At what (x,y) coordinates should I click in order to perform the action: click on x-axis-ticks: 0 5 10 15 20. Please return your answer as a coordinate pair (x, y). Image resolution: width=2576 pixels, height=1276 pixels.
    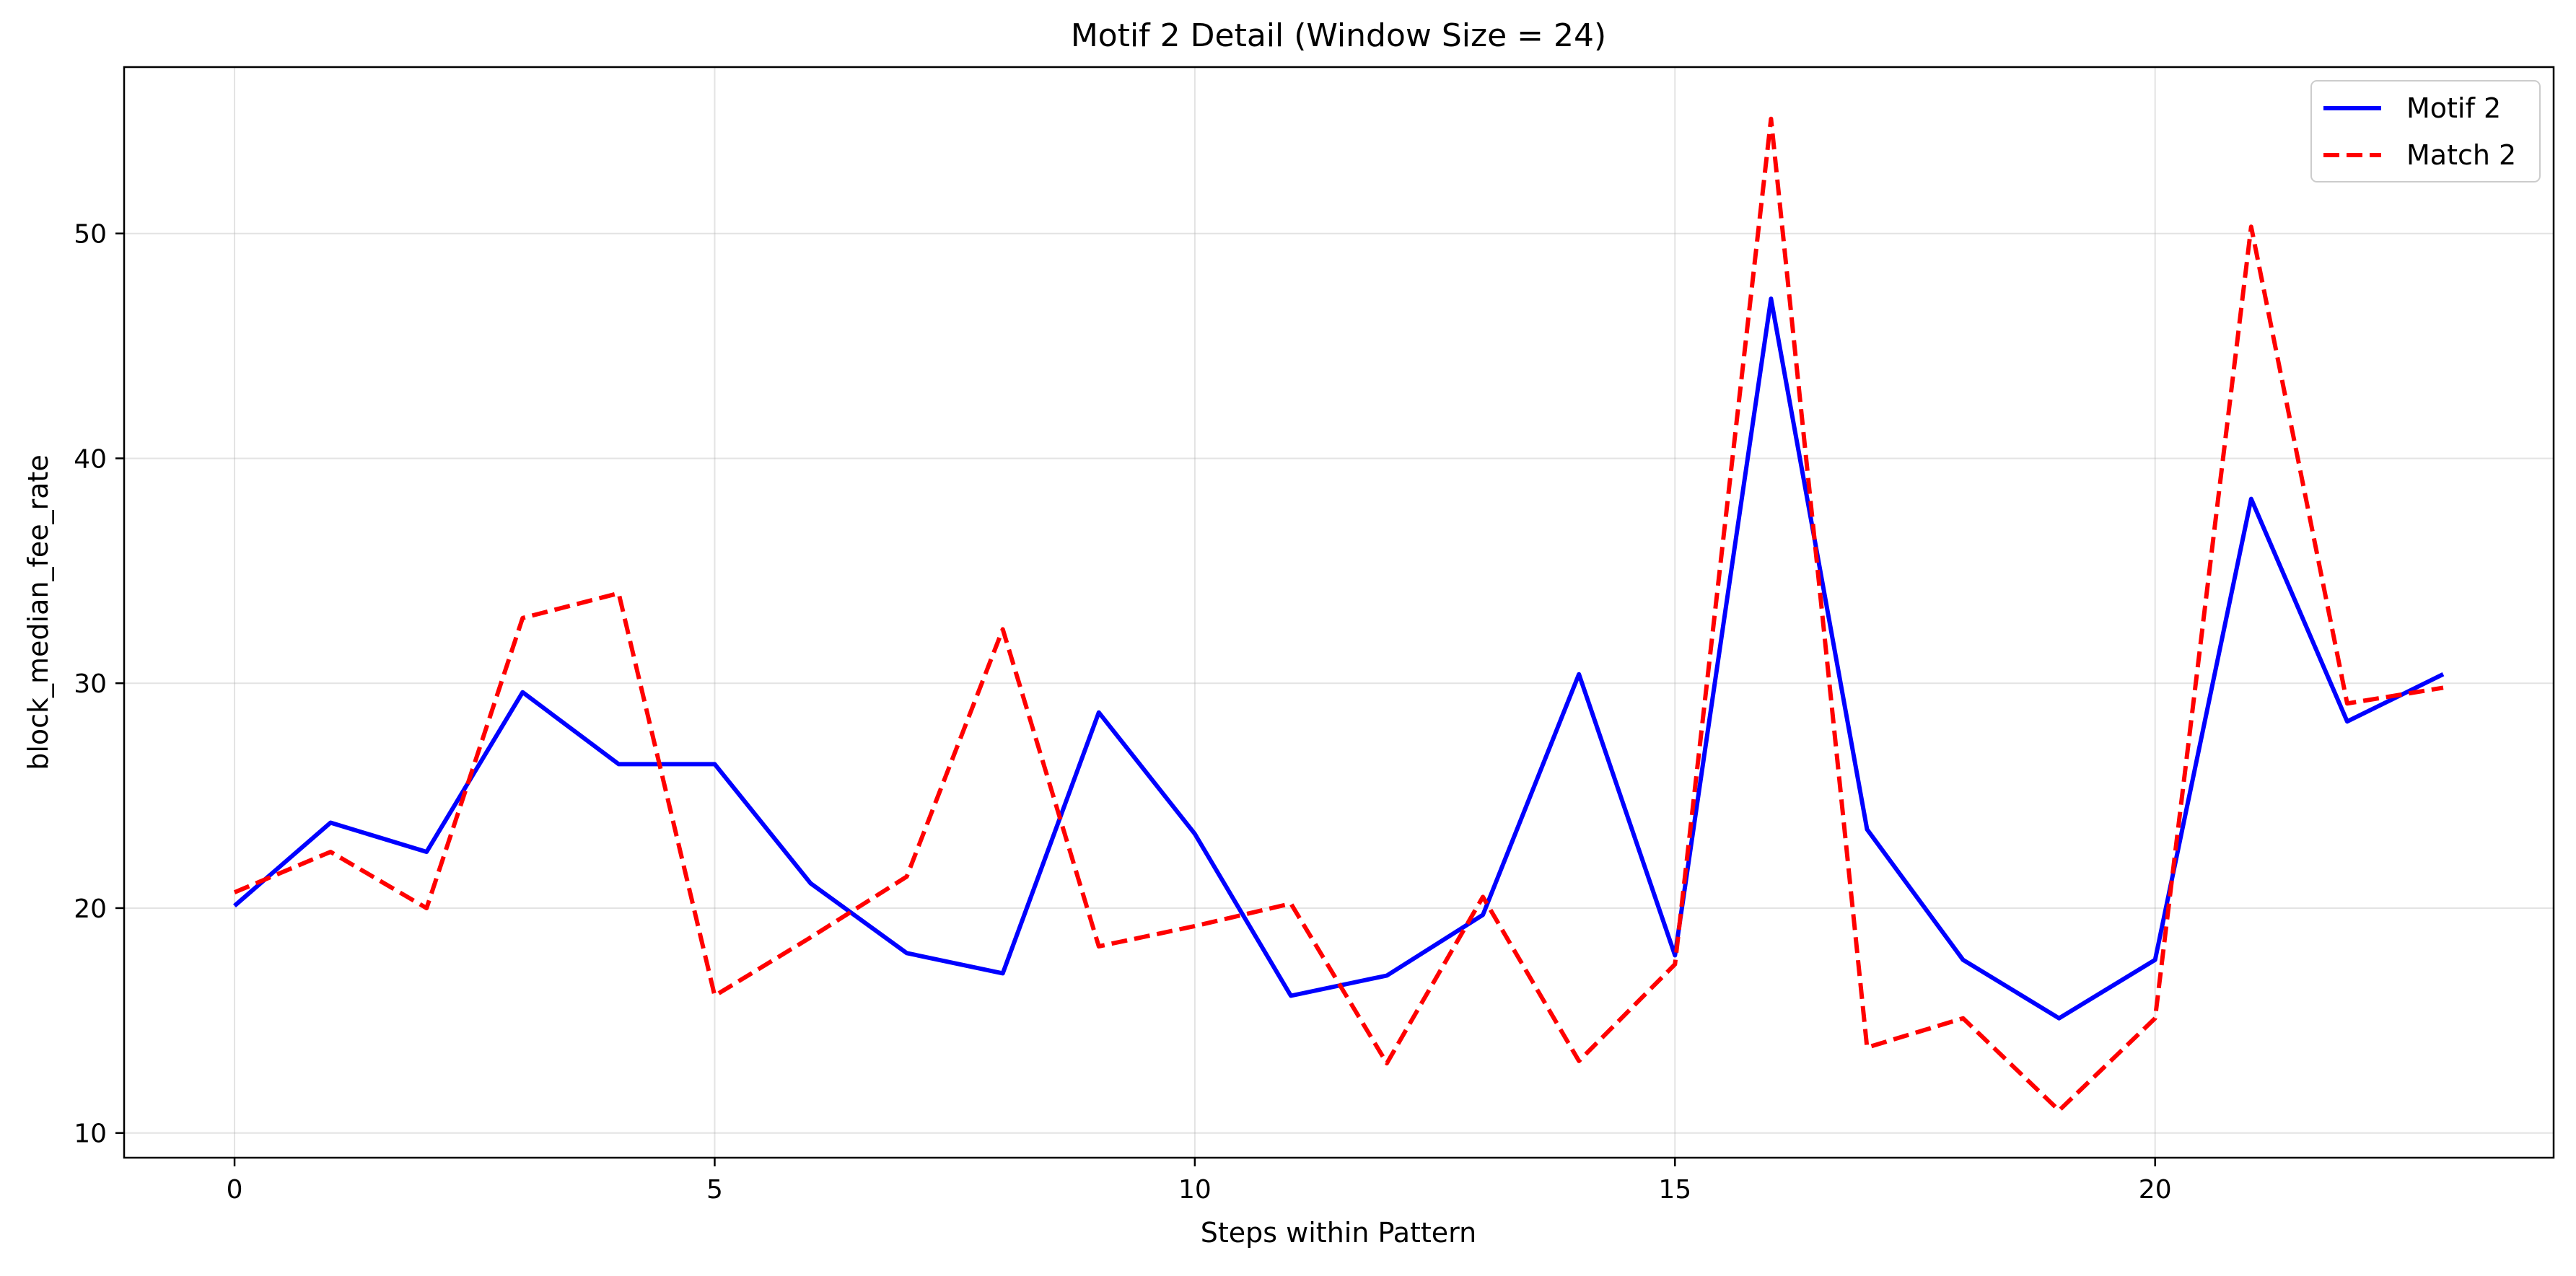
    Looking at the image, I should click on (1199, 1182).